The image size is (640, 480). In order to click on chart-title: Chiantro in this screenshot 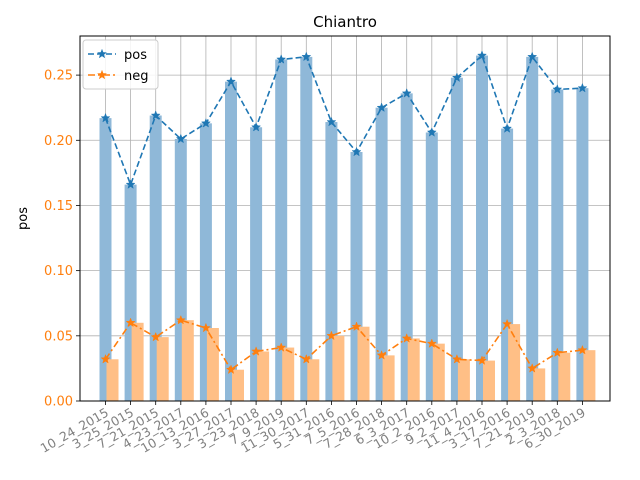, I will do `click(345, 22)`.